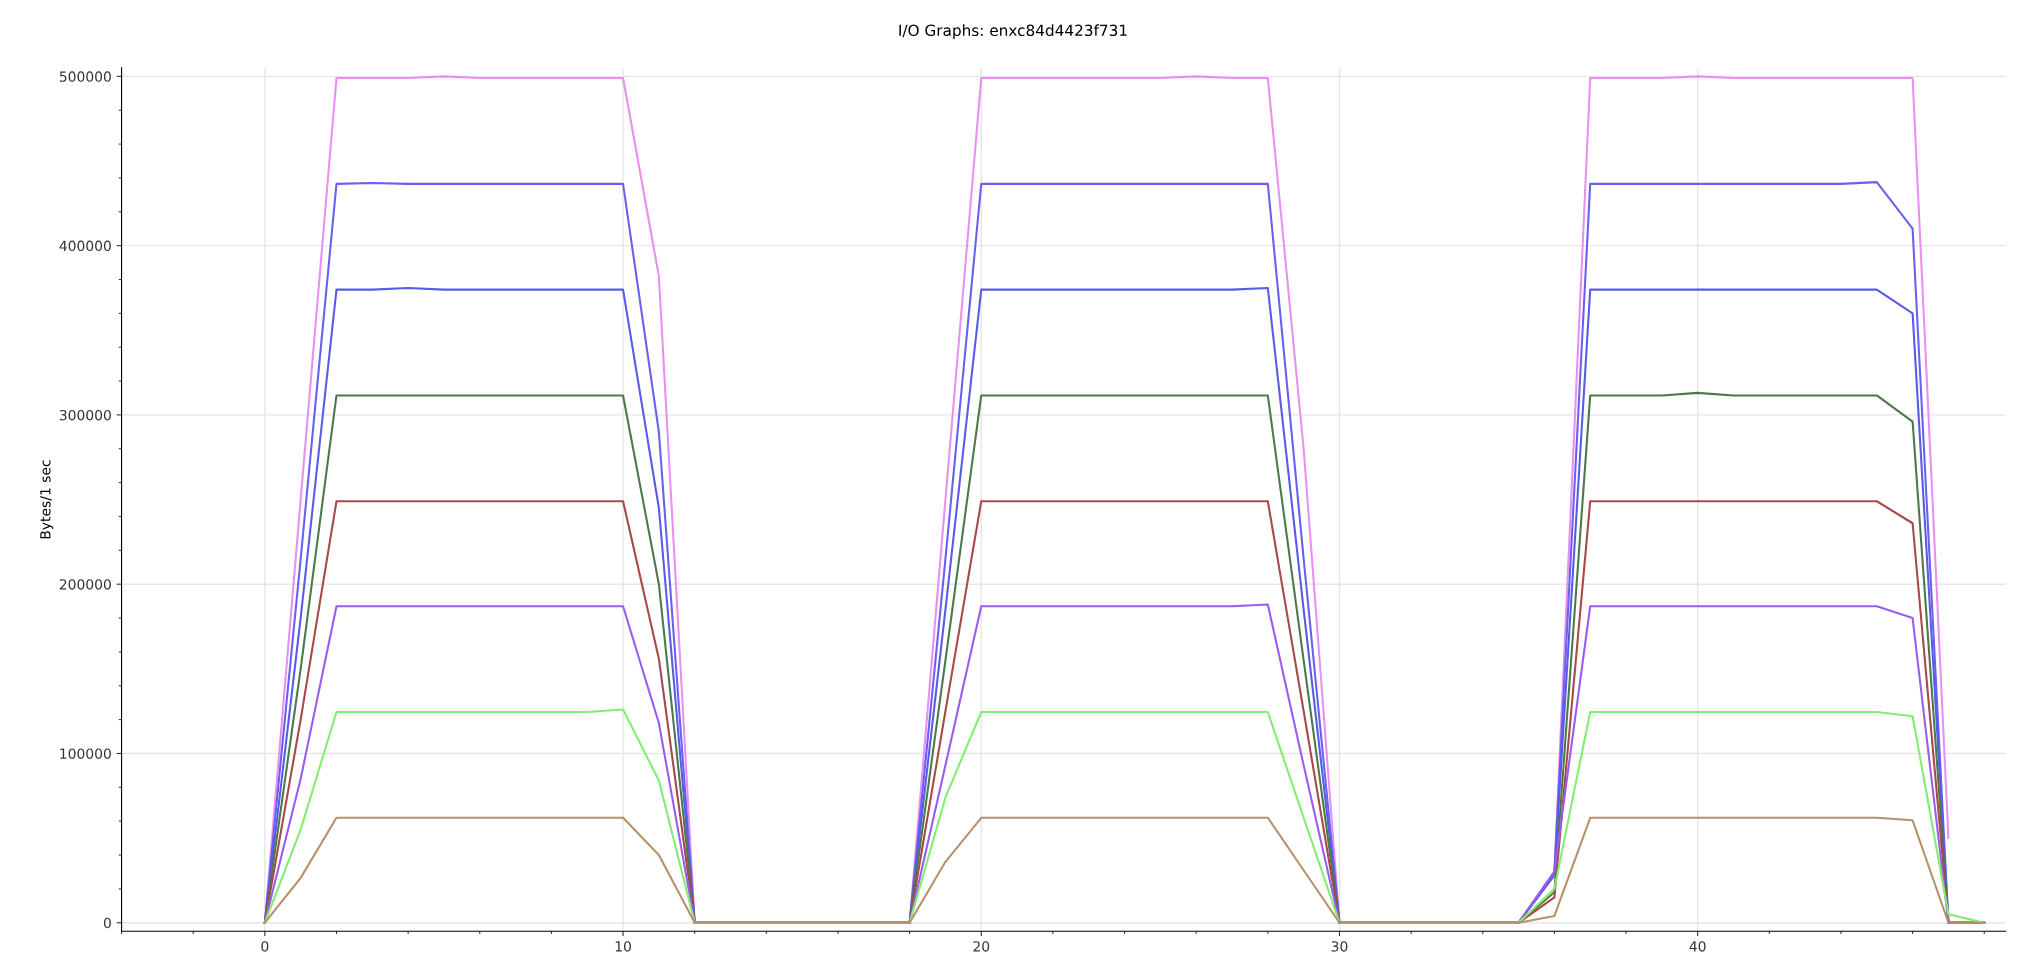 The image size is (2026, 970). Describe the element at coordinates (85, 246) in the screenshot. I see `y-tick-label: 400000` at that location.